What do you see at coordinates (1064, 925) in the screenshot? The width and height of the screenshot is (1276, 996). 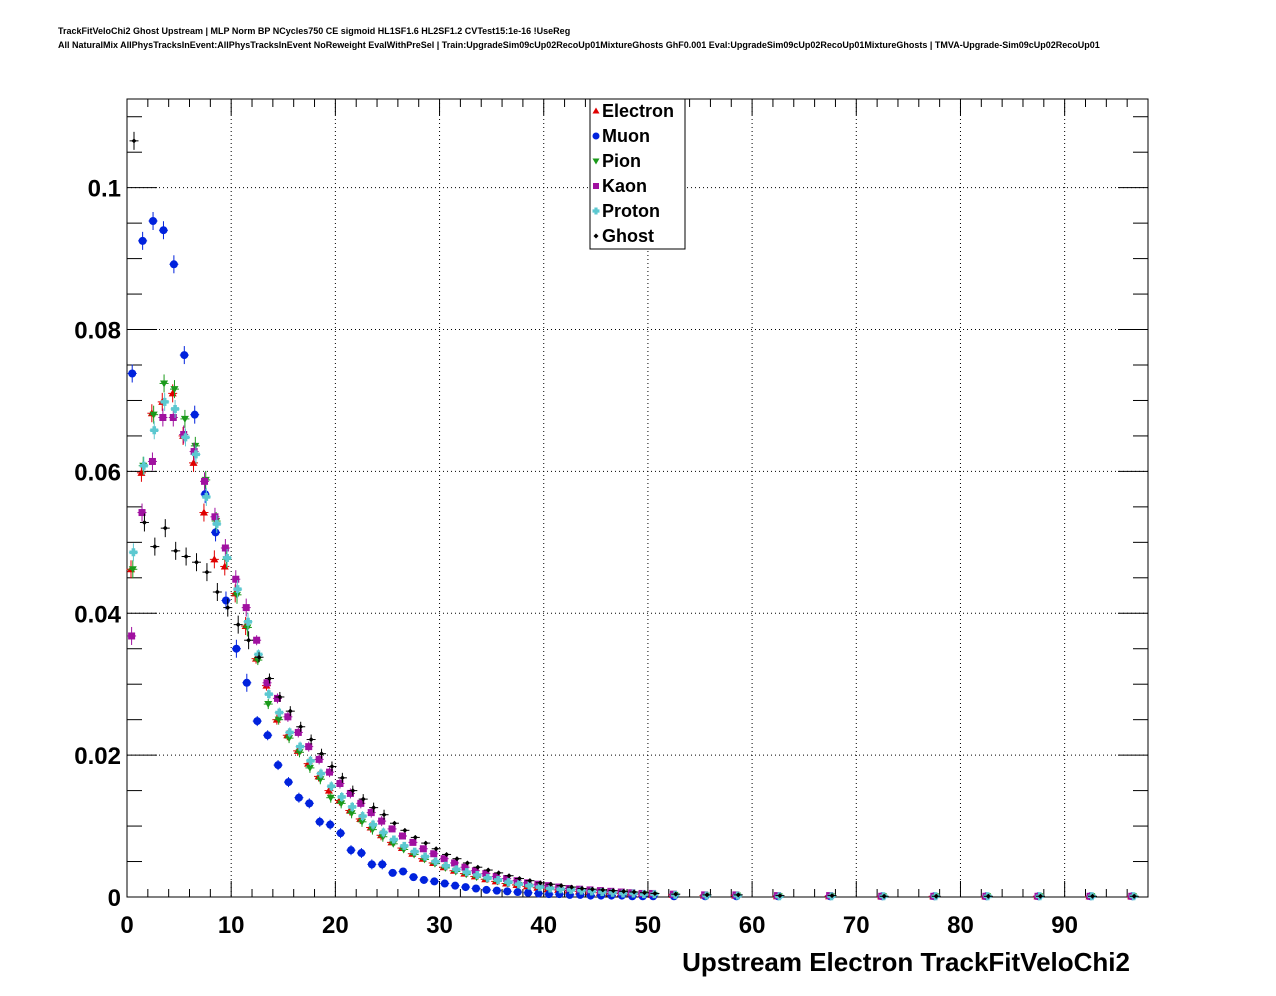 I see `x-tick-label: 90` at bounding box center [1064, 925].